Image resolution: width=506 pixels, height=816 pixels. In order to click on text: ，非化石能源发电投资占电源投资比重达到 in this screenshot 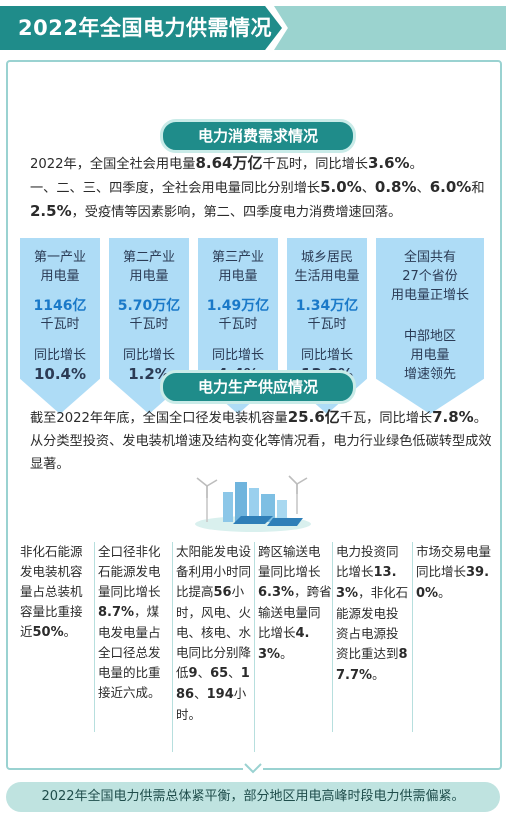, I will do `click(372, 623)`.